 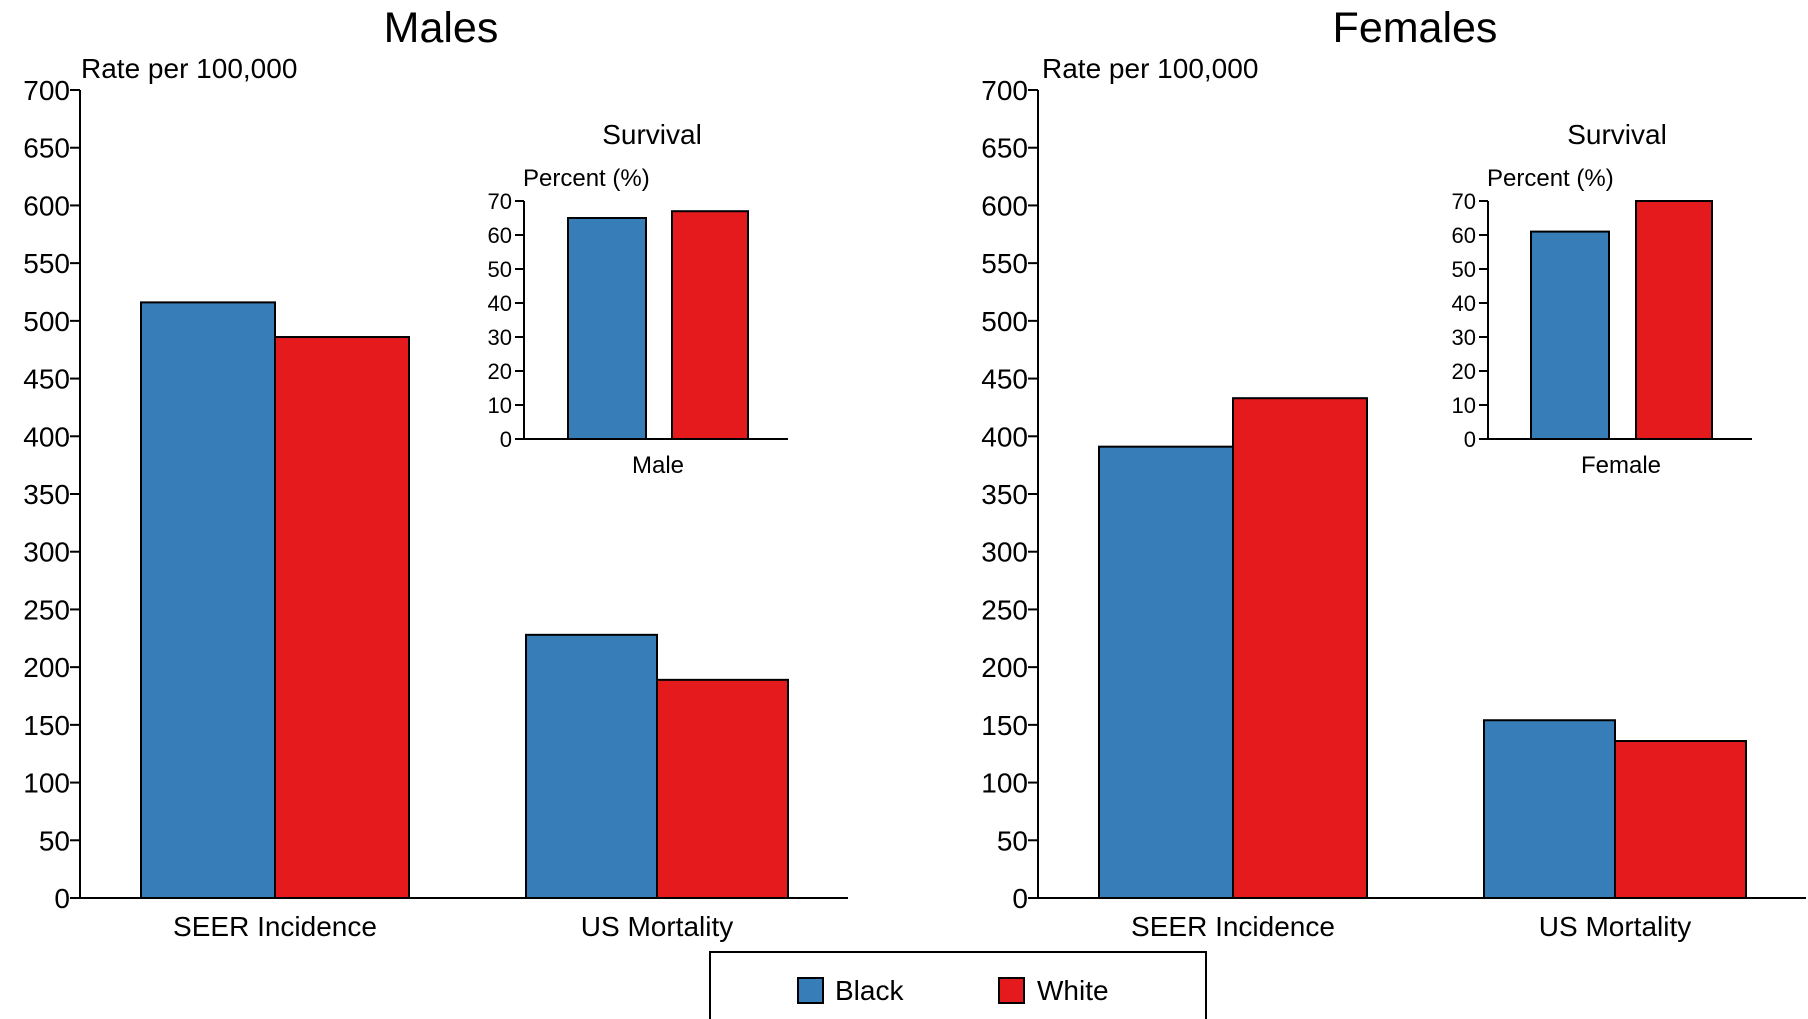 What do you see at coordinates (441, 28) in the screenshot?
I see `chart-title: Males` at bounding box center [441, 28].